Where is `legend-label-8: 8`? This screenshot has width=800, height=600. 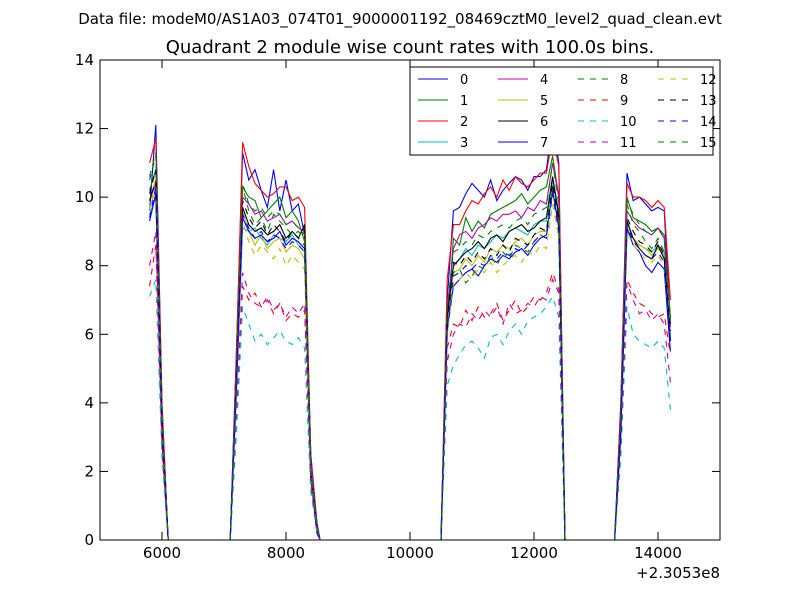 legend-label-8: 8 is located at coordinates (624, 80).